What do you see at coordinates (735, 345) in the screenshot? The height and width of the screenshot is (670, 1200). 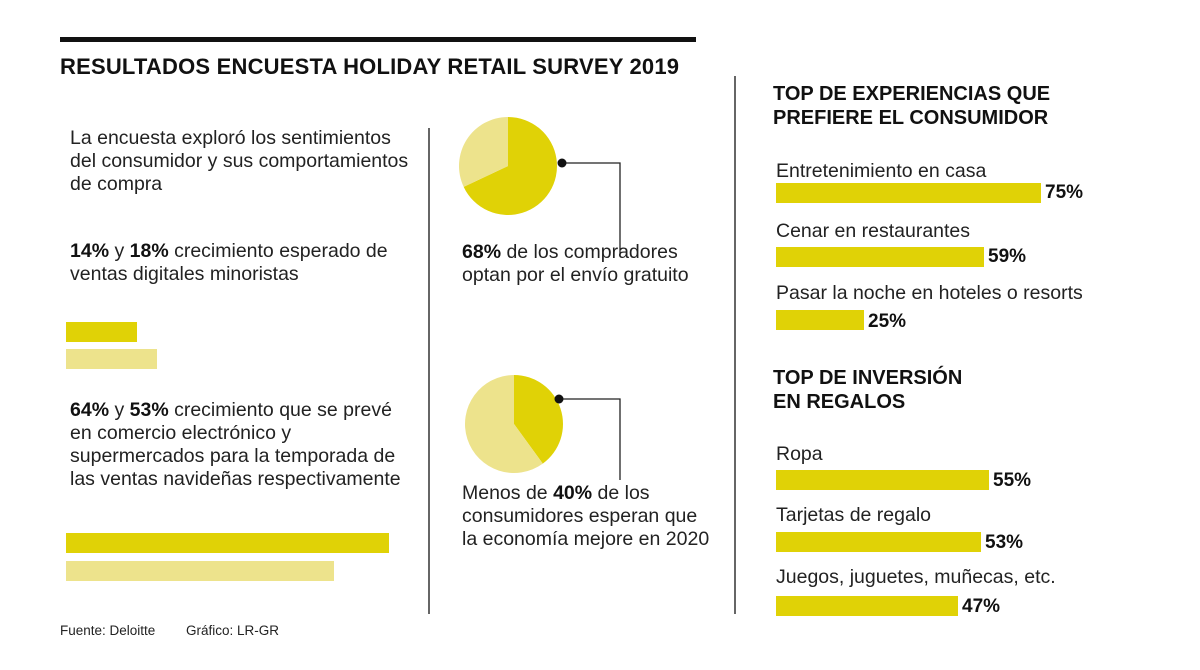 I see `divider-right` at bounding box center [735, 345].